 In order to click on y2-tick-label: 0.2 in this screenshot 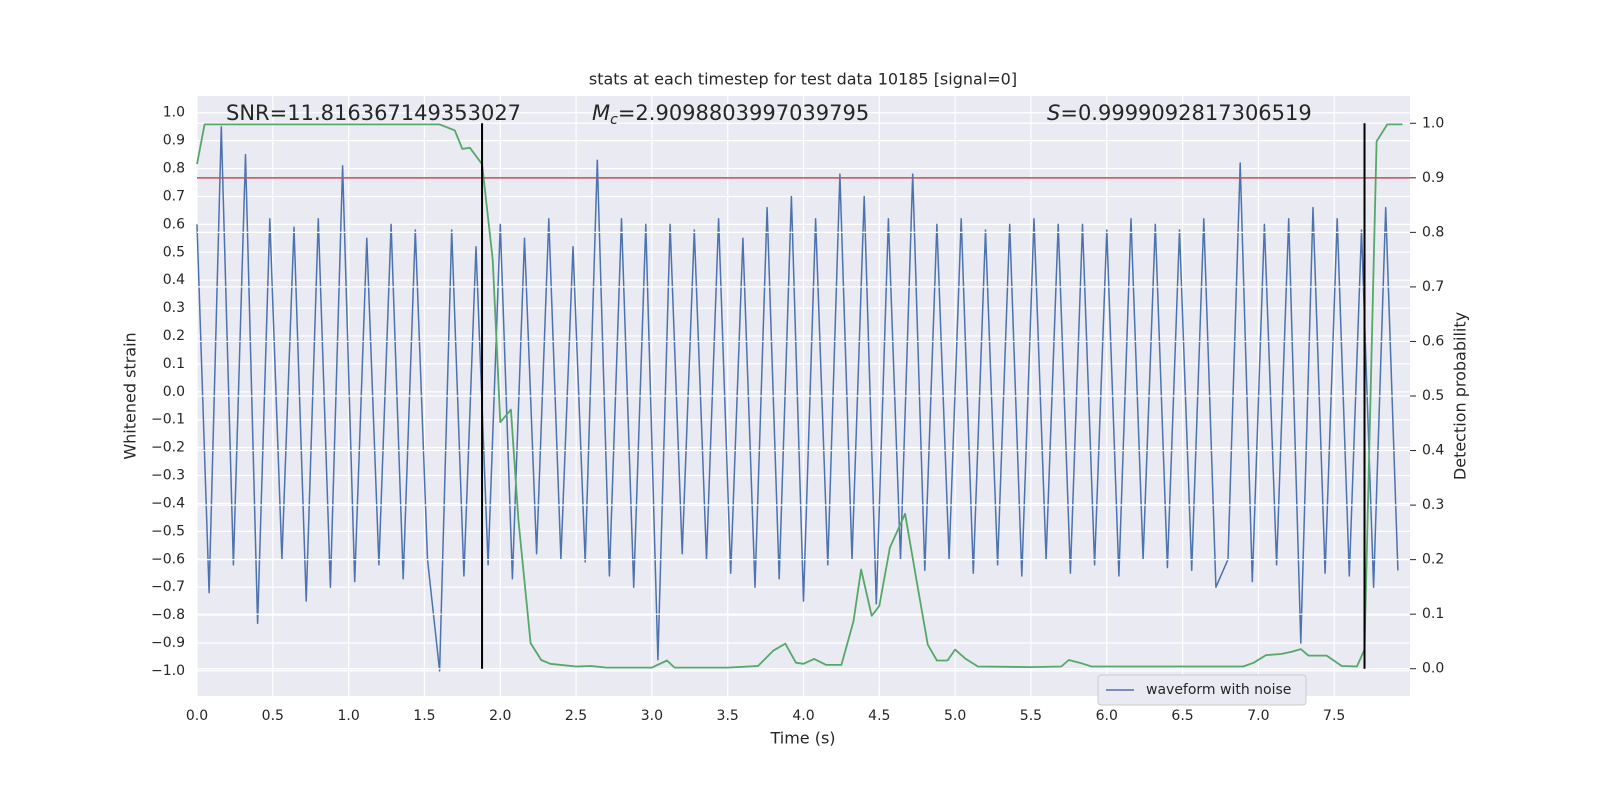, I will do `click(1433, 560)`.